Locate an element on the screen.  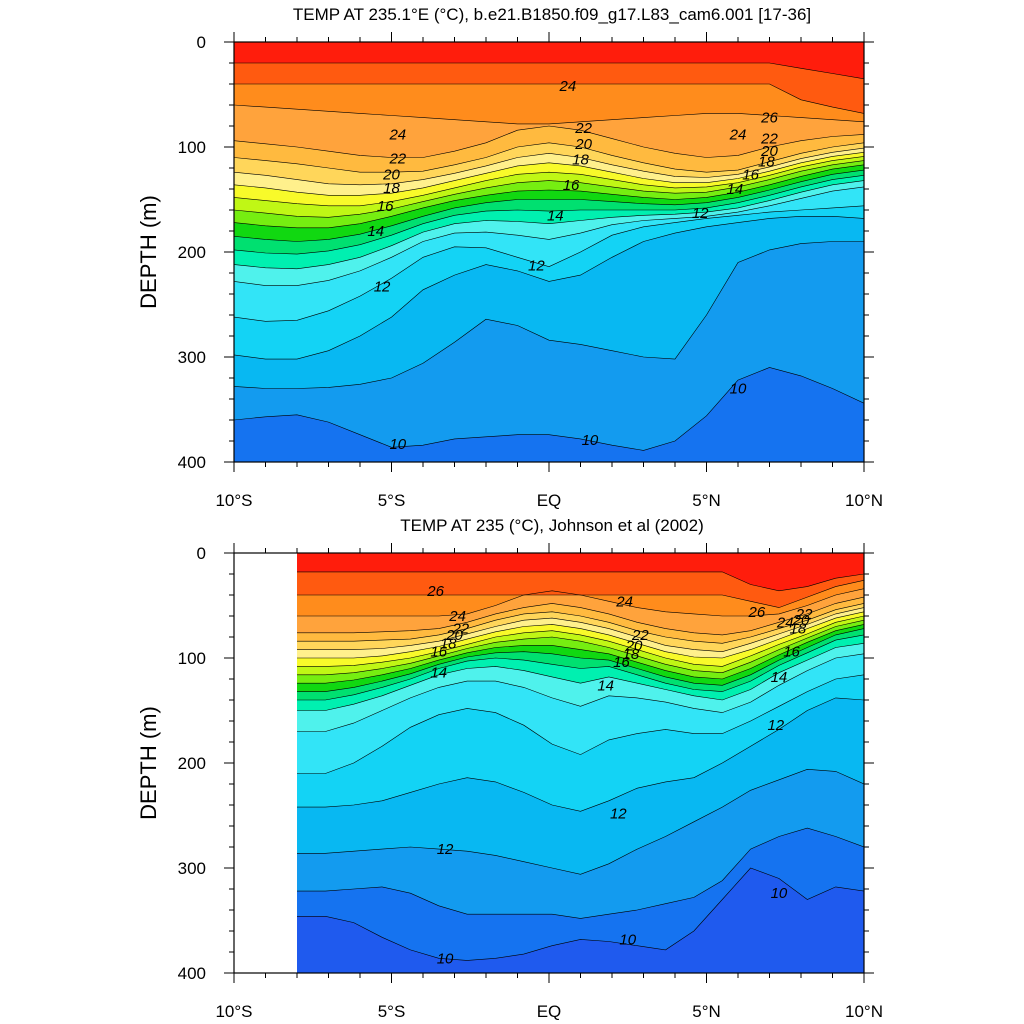
y-axis-title: DEPTH (m) is located at coordinates (148, 763).